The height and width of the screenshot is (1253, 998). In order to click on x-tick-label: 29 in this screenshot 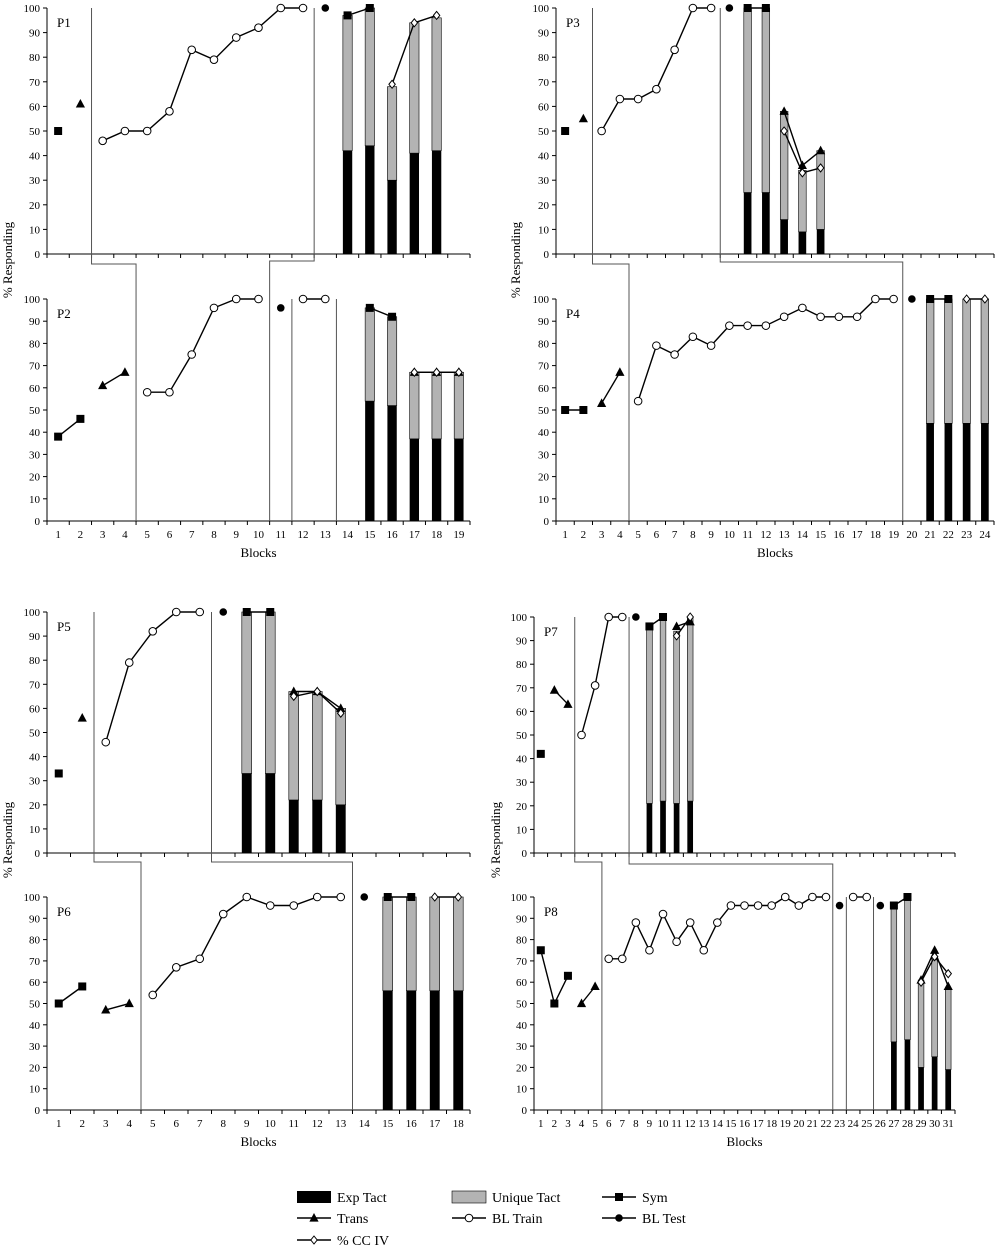, I will do `click(922, 1124)`.